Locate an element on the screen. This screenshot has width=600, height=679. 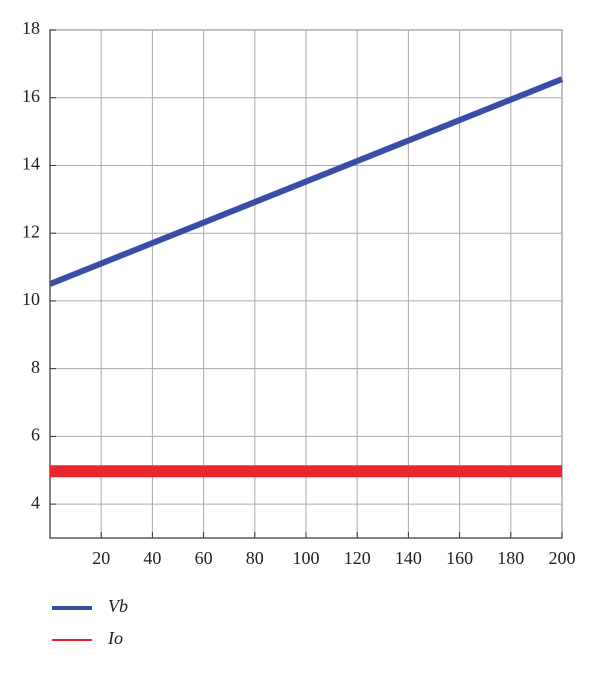
x-tick-label: 80 is located at coordinates (255, 558).